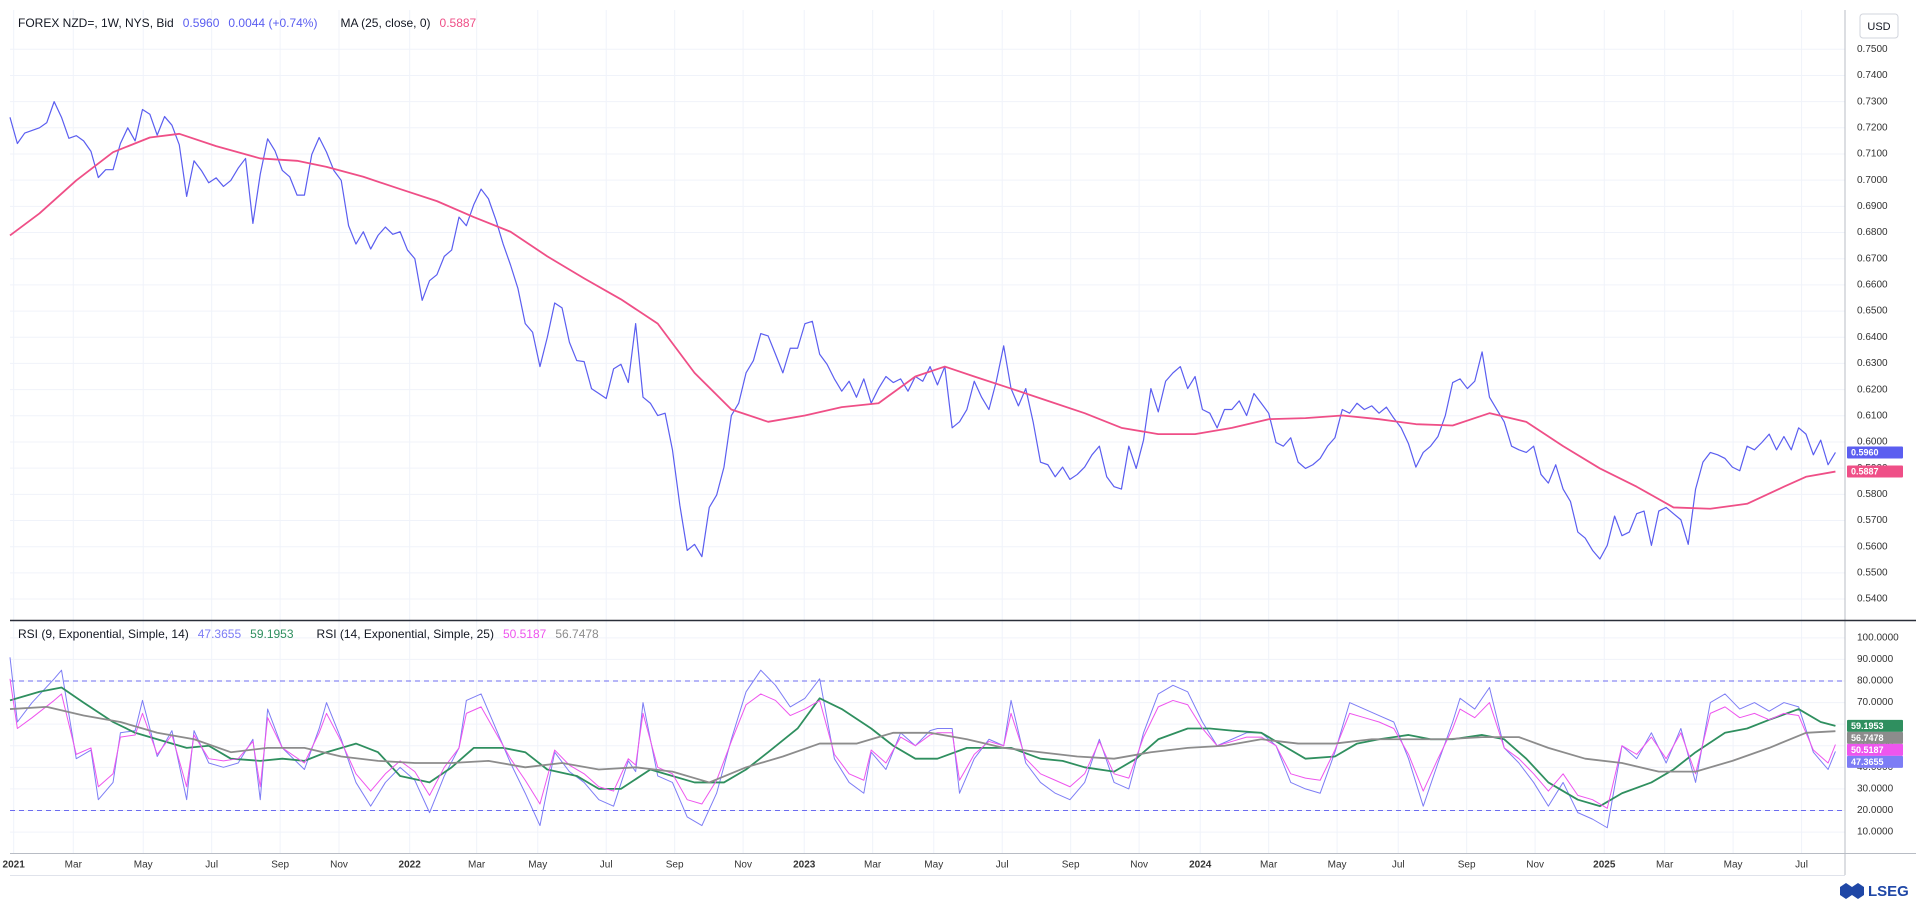 The height and width of the screenshot is (905, 1916). I want to click on brand-name: LSEG, so click(1888, 891).